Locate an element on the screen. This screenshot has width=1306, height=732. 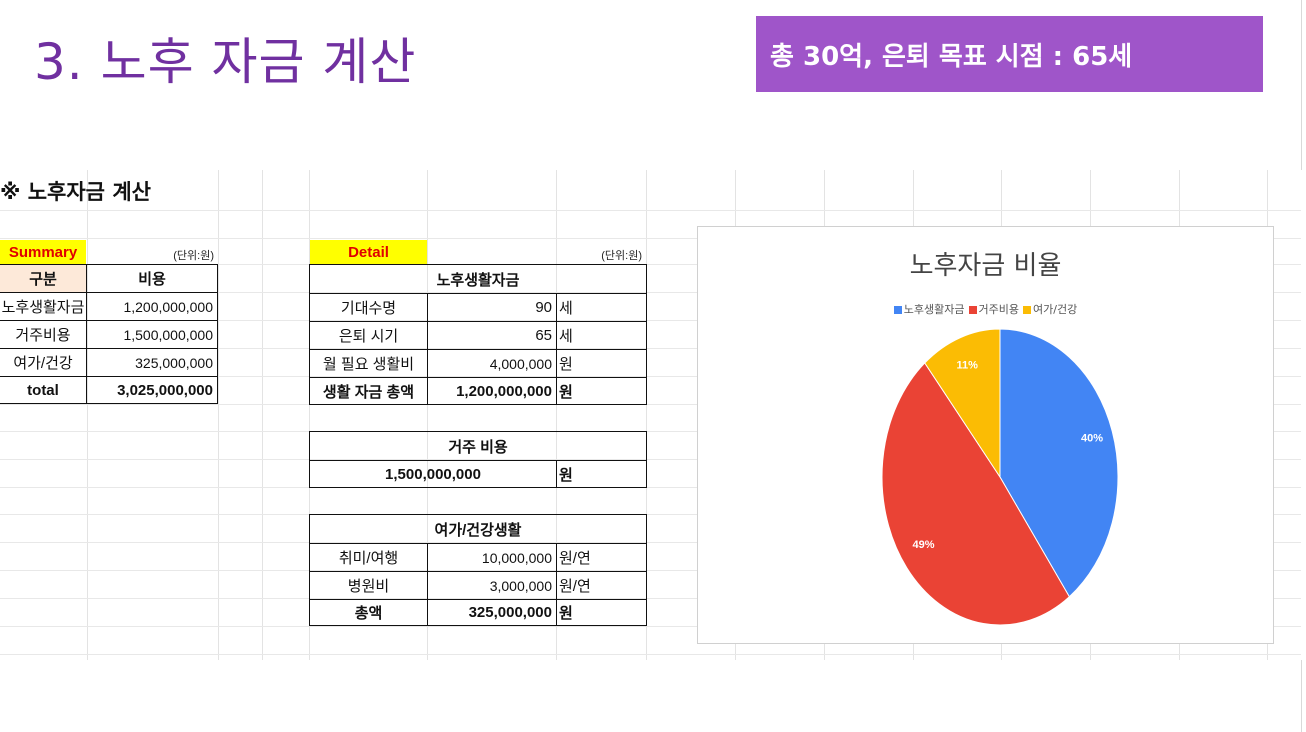
chart-title: 노후자금 비율 is located at coordinates (985, 266).